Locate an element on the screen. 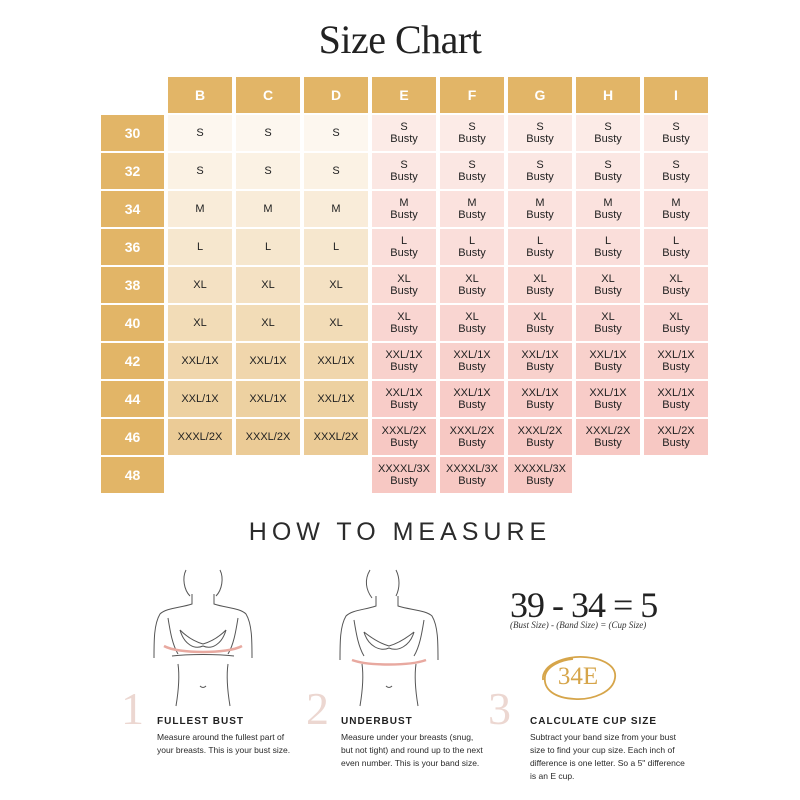  result-badge: 34E is located at coordinates (578, 676).